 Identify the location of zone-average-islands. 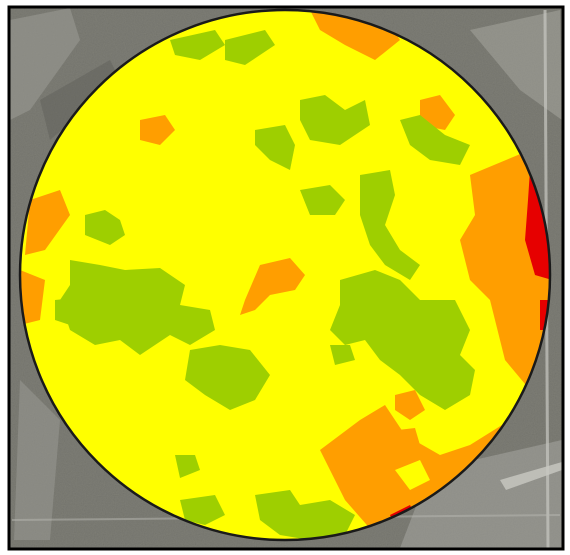
(412, 475).